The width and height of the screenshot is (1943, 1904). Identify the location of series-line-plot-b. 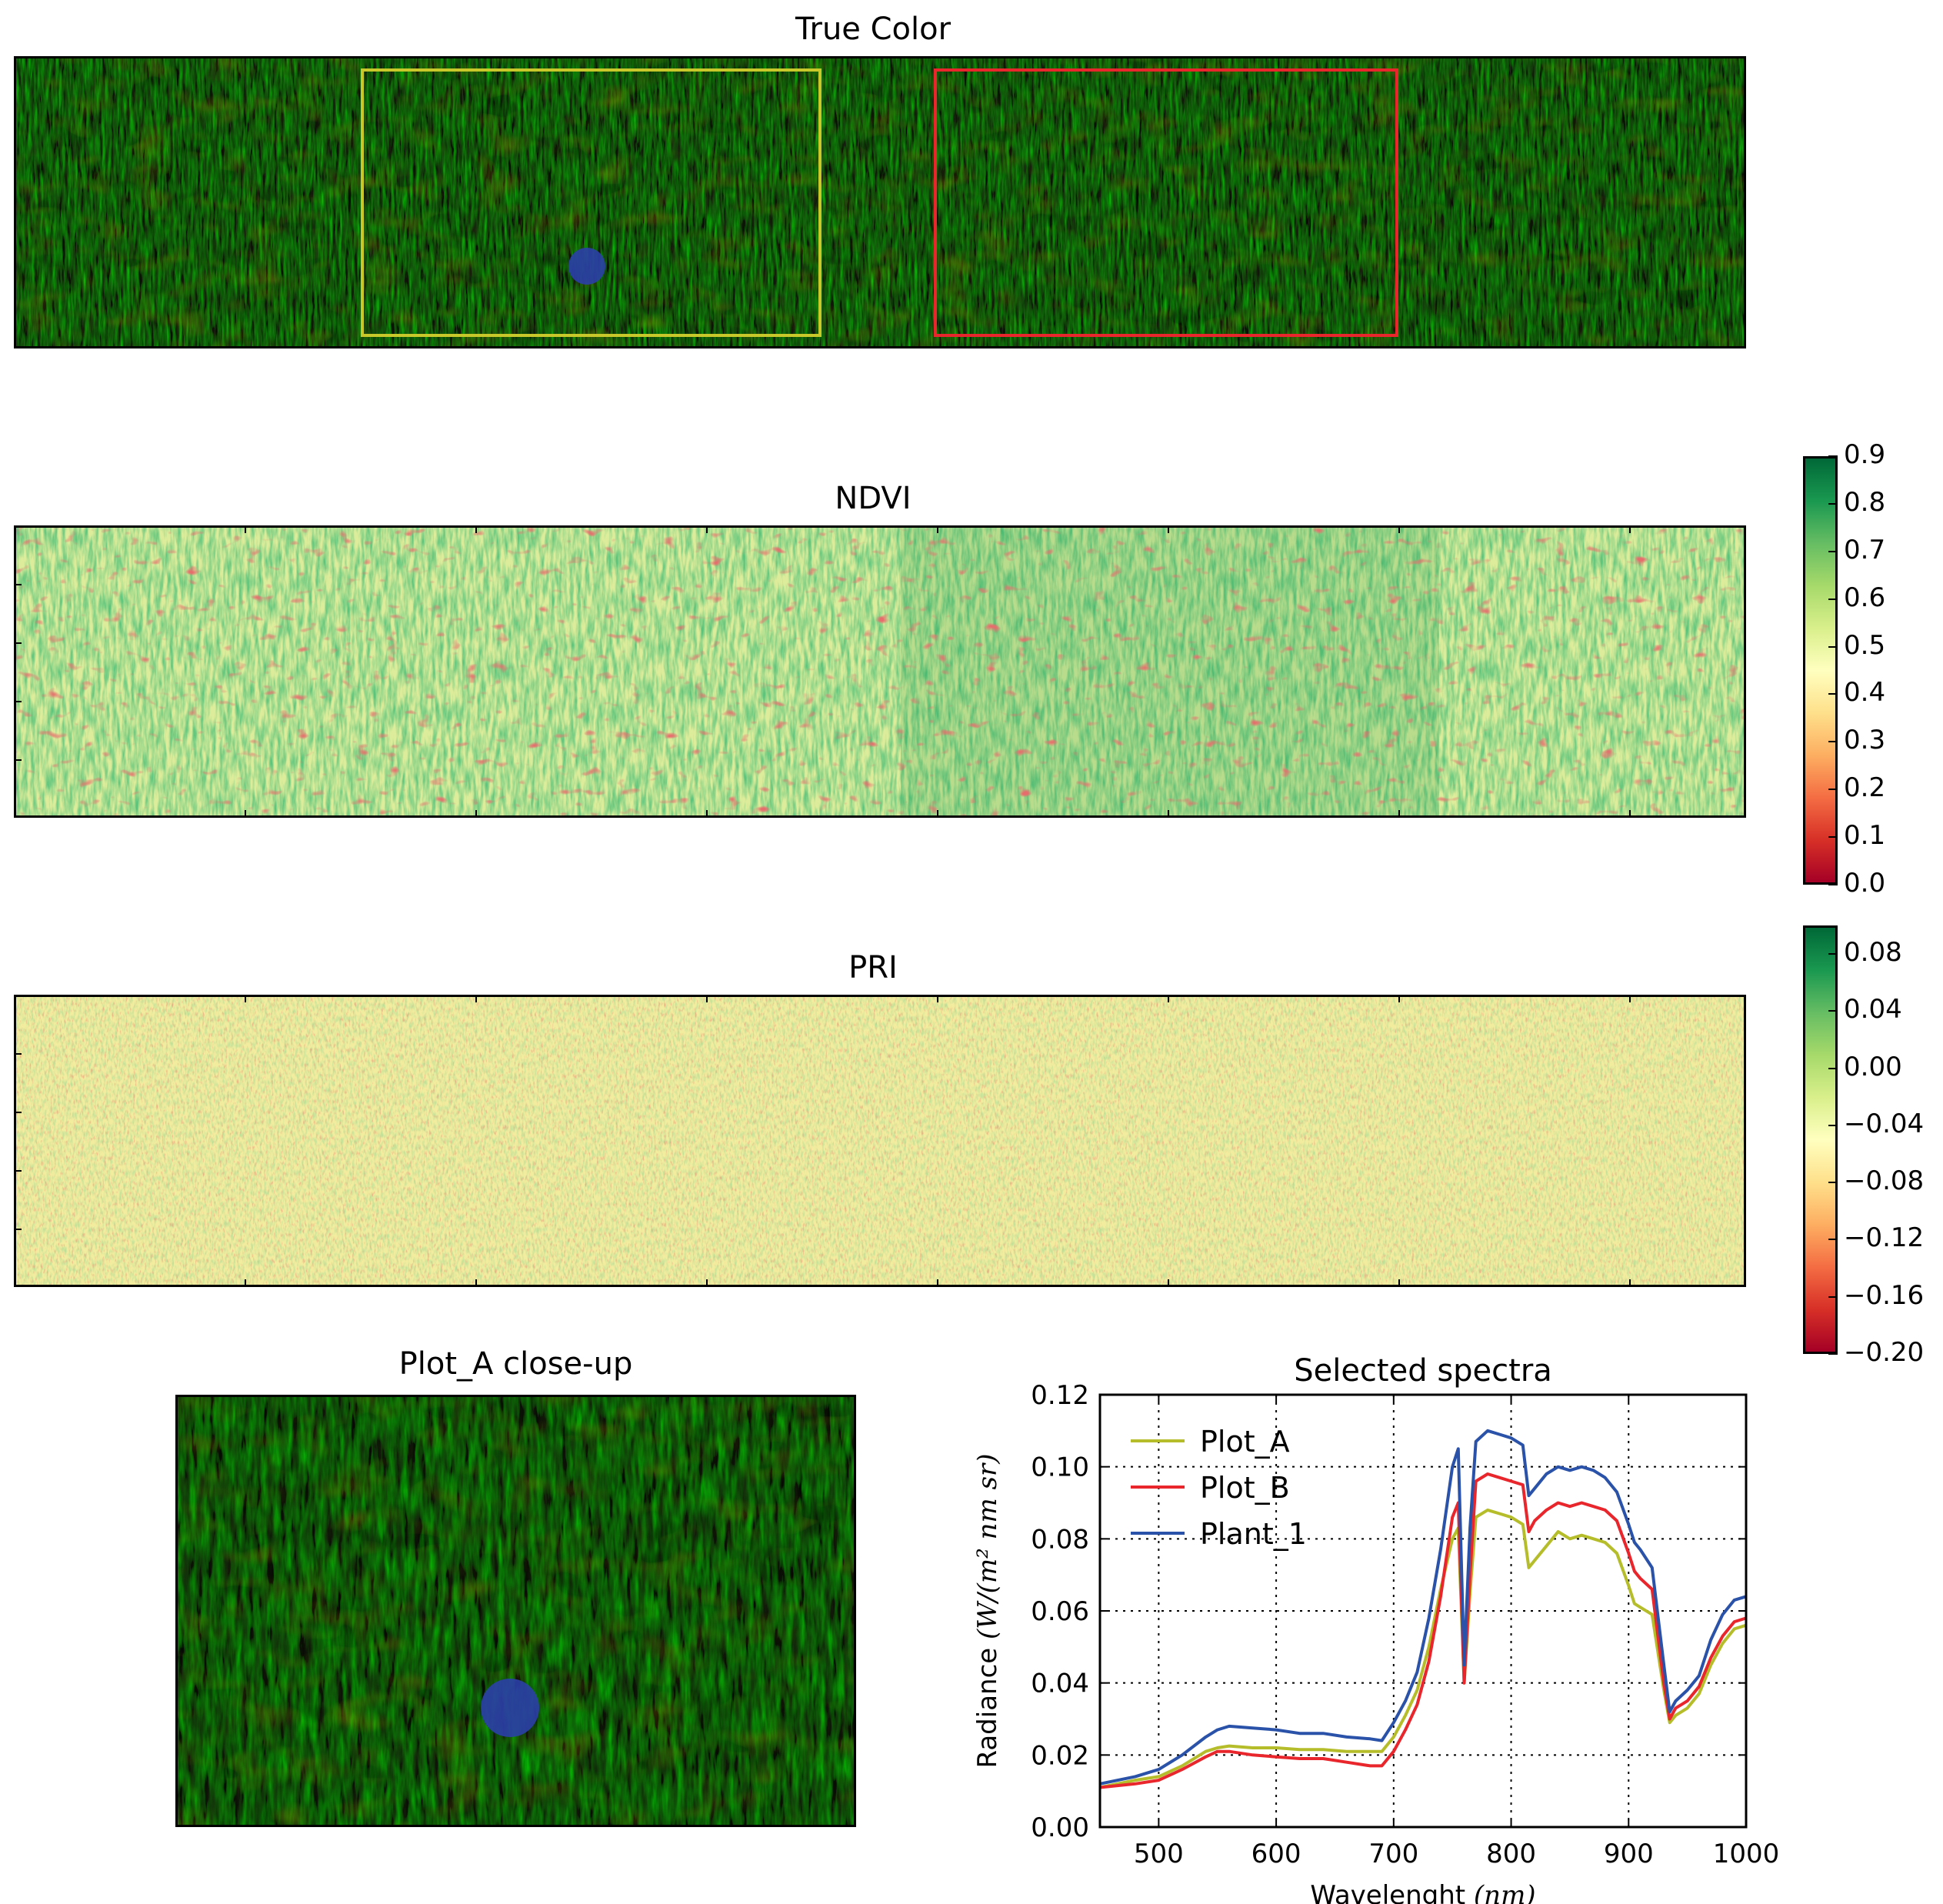
(1423, 1630).